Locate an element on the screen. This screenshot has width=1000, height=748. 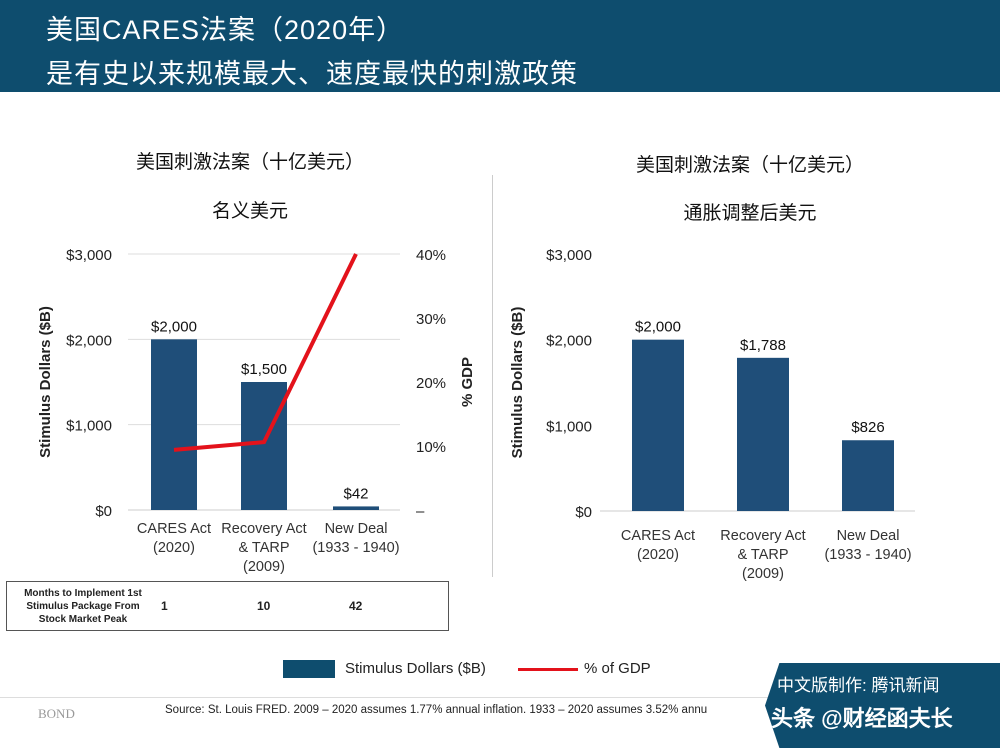
title-line1: 美国CARES法案（2020年） is located at coordinates (225, 30).